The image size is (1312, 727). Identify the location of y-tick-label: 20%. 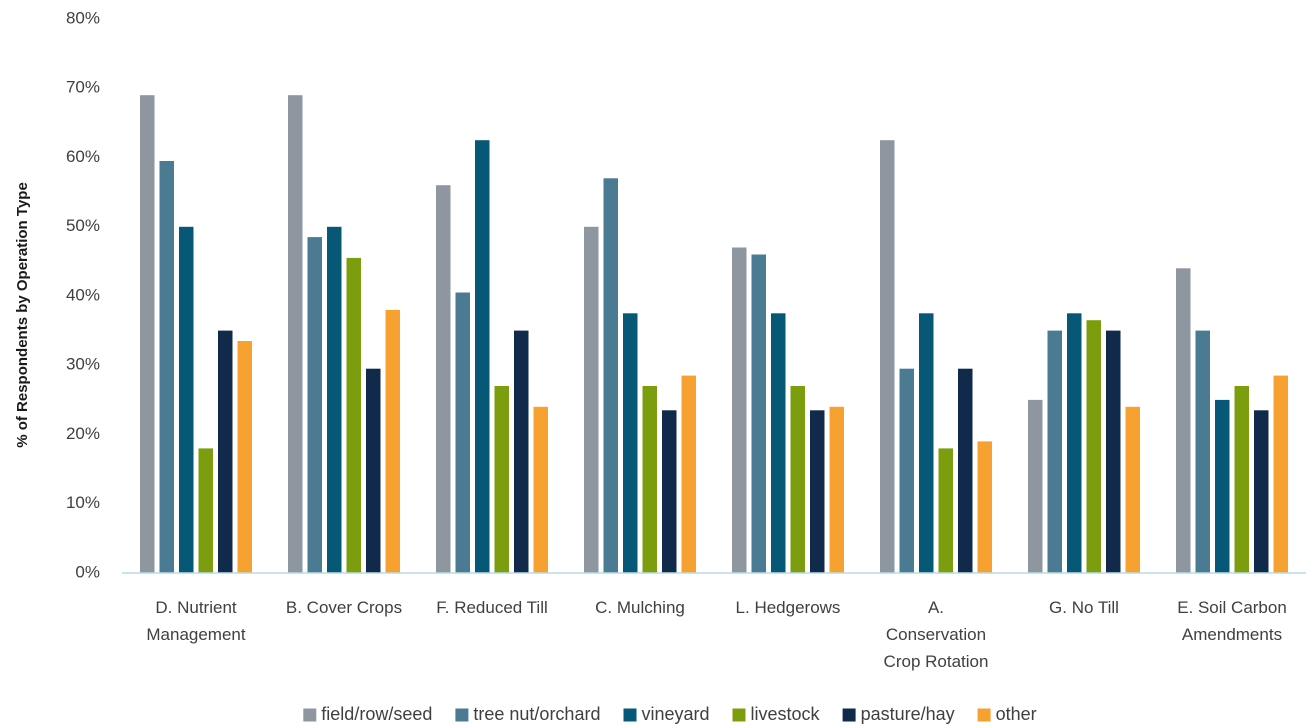
(83, 433).